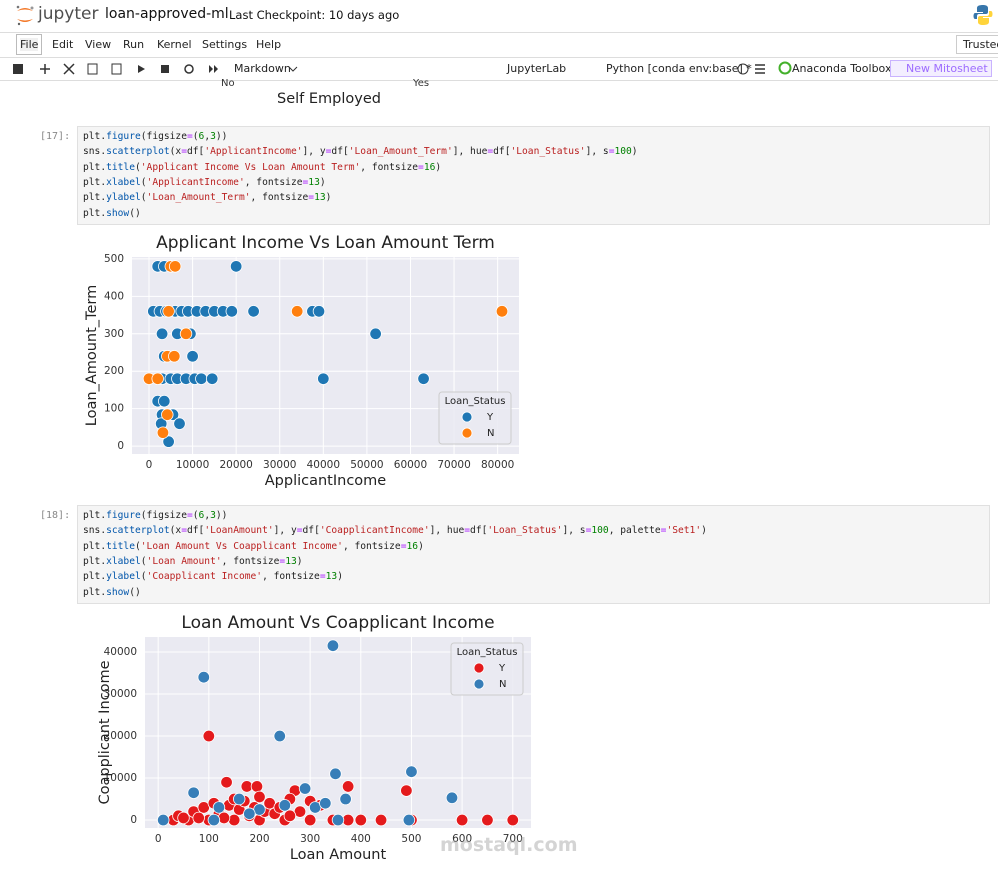 This screenshot has height=874, width=998. What do you see at coordinates (941, 68) in the screenshot?
I see `mitosheet-button: New Mitosheet` at bounding box center [941, 68].